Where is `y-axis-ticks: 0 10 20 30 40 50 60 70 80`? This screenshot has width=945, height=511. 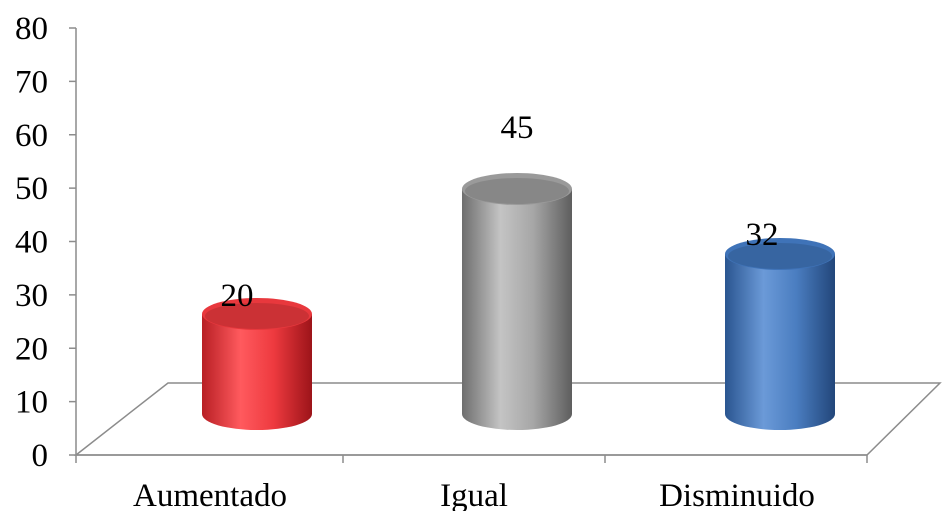
y-axis-ticks: 0 10 20 30 40 50 60 70 80 is located at coordinates (45, 242).